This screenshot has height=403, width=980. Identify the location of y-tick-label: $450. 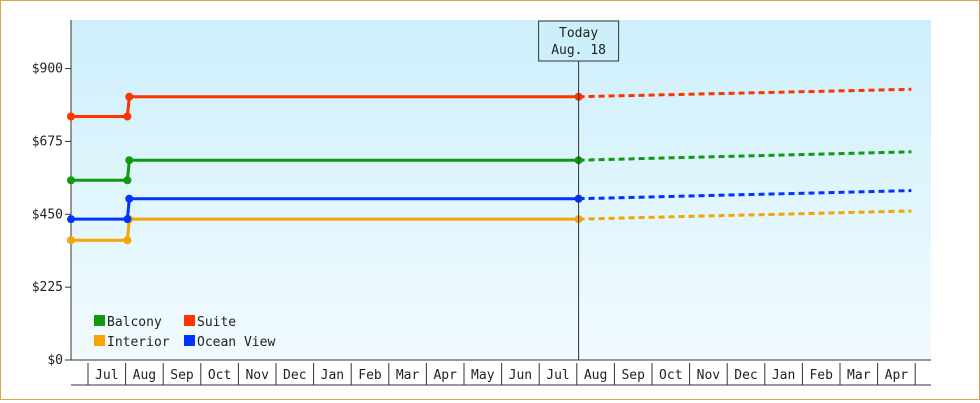
(47, 214).